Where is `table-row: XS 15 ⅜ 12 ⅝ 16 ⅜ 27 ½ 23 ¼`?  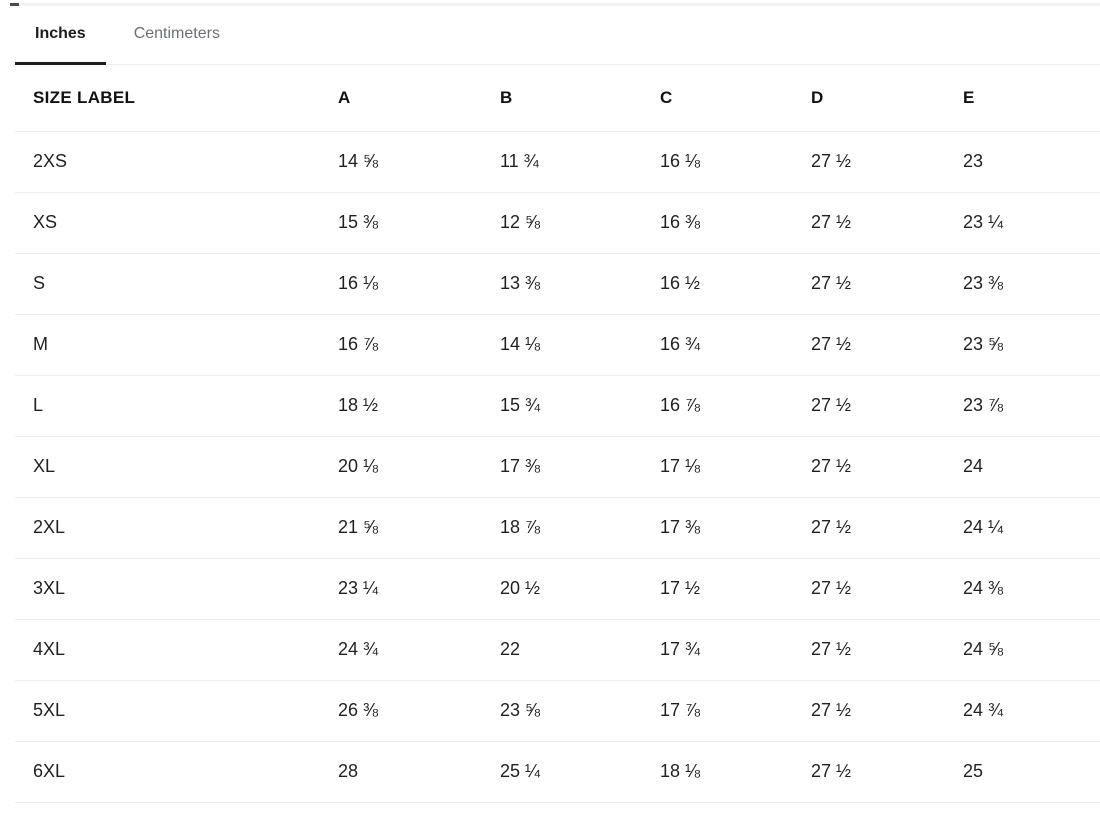
table-row: XS 15 ⅜ 12 ⅝ 16 ⅜ 27 ½ 23 ¼ is located at coordinates (557, 223).